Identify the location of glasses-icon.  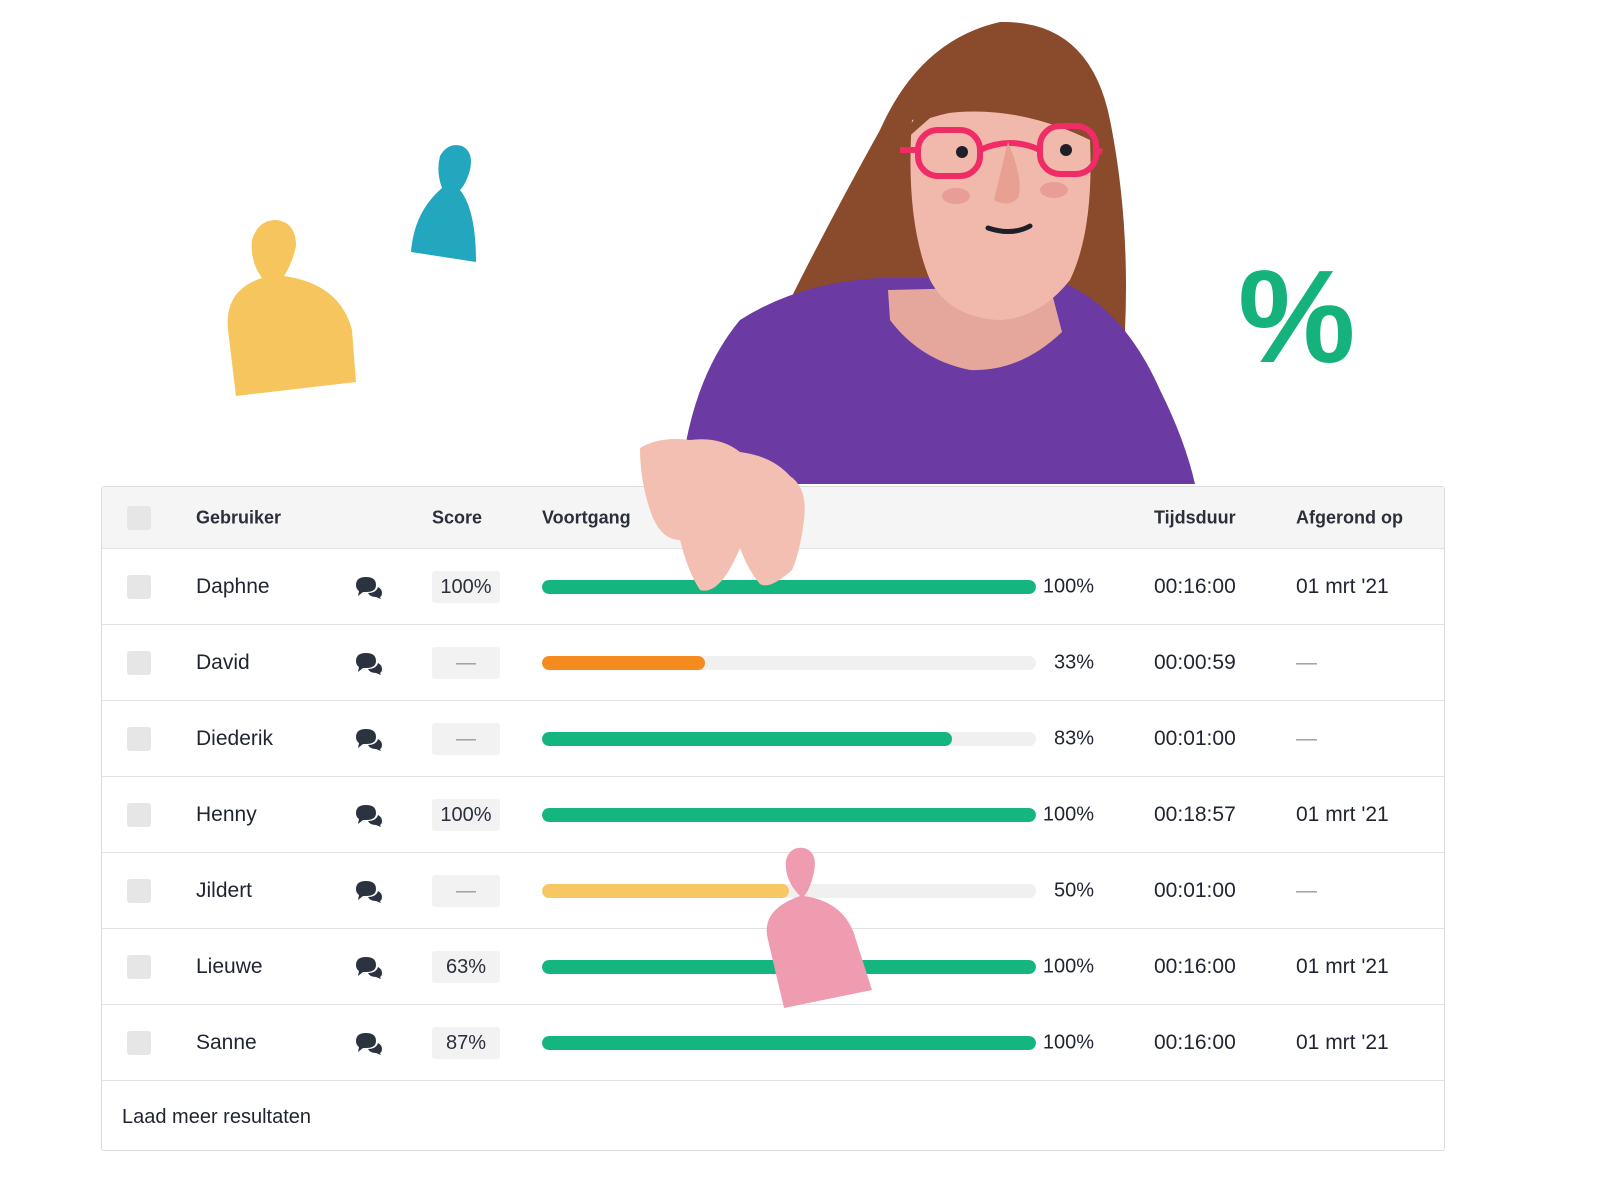
(1001, 151).